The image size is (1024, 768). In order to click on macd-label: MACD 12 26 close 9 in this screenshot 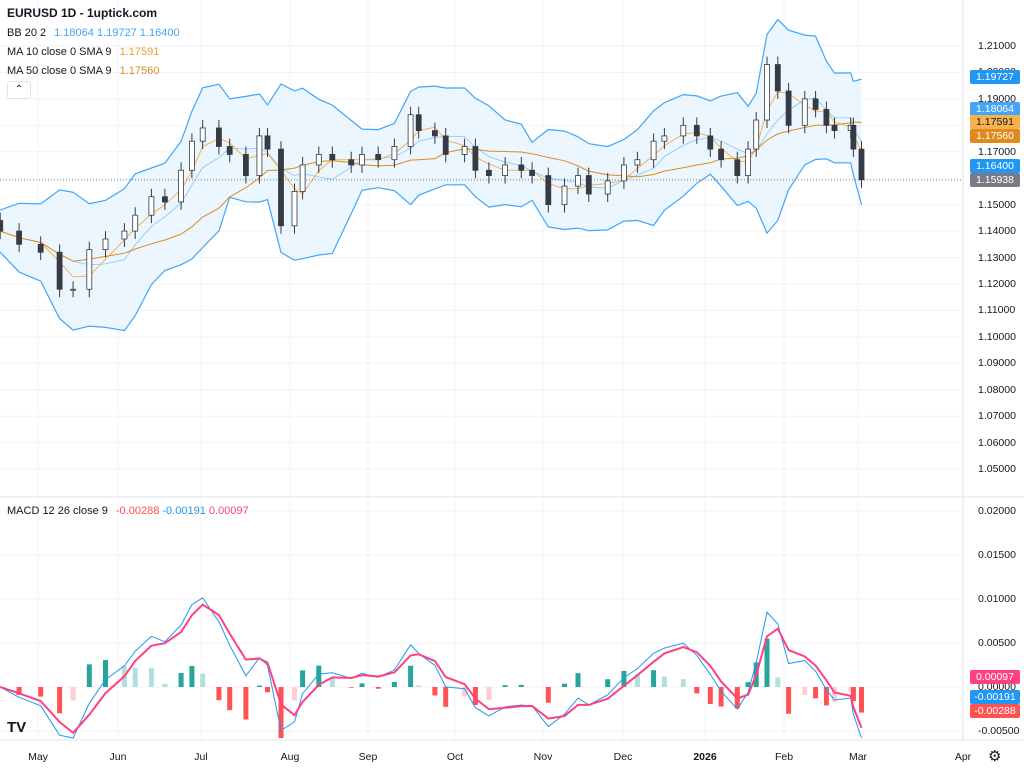, I will do `click(57, 511)`.